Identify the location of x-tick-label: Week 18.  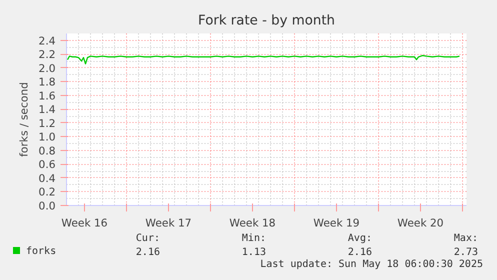
(252, 223).